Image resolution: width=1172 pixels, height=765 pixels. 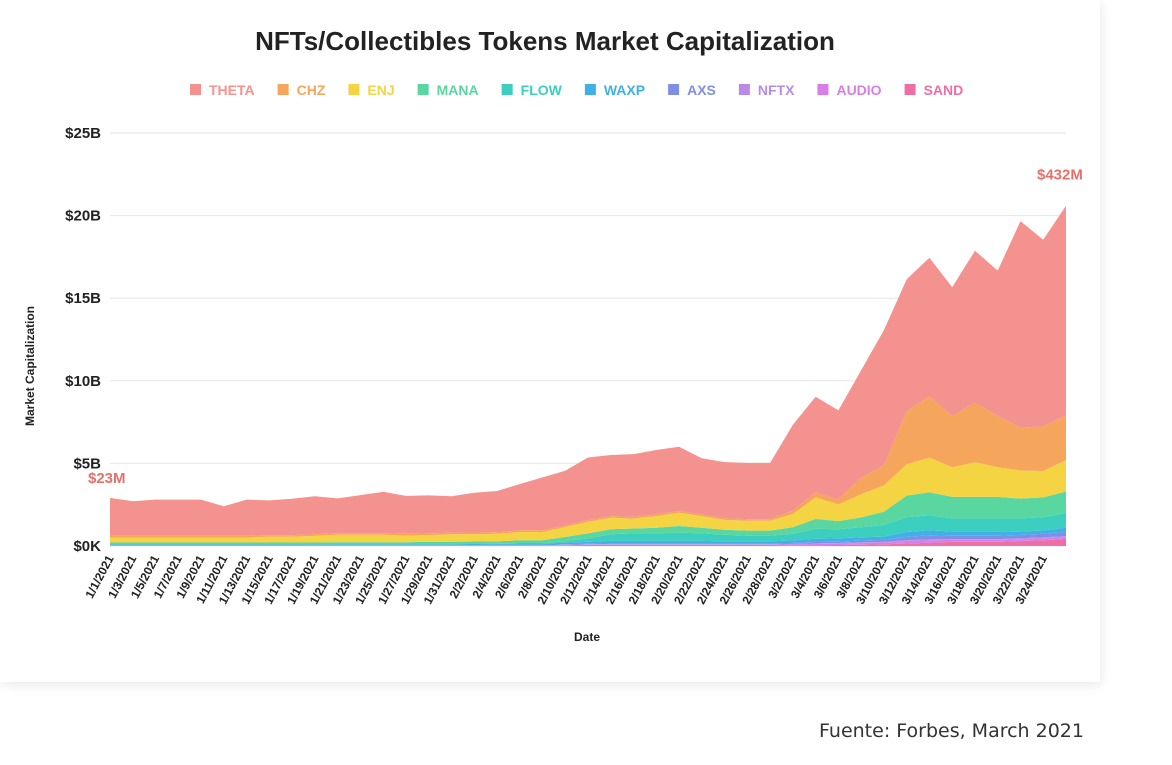 I want to click on y-tick-label: $20B, so click(x=83, y=216).